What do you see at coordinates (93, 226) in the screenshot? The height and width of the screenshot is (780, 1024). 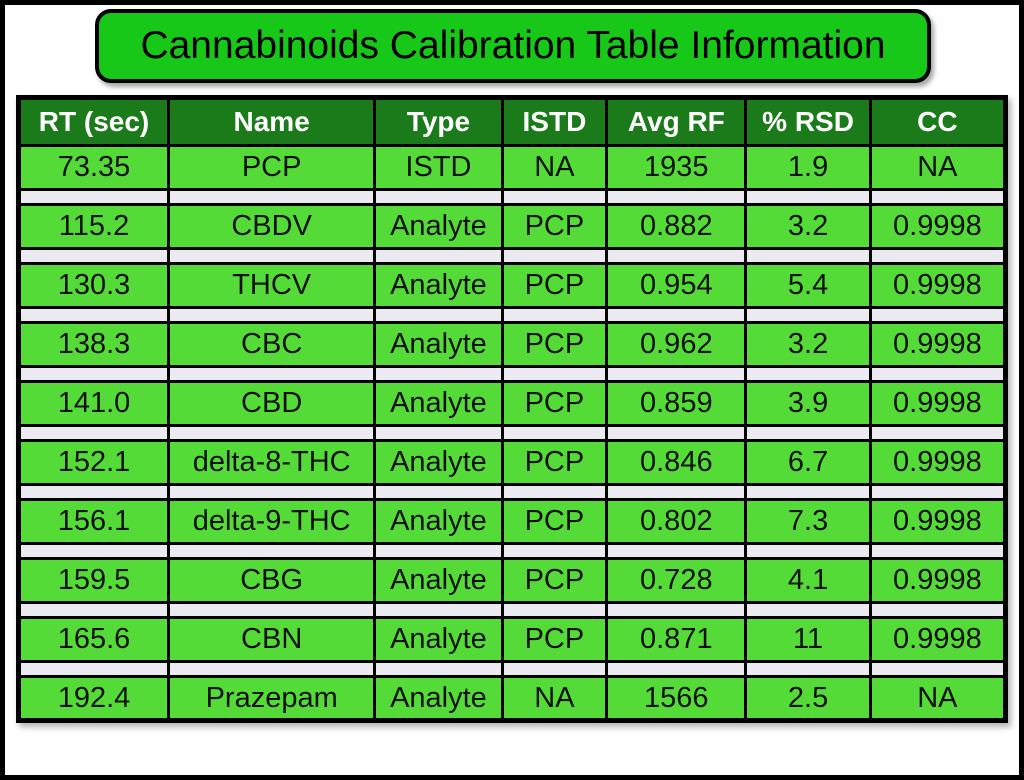 I see `table-cell: 115.2` at bounding box center [93, 226].